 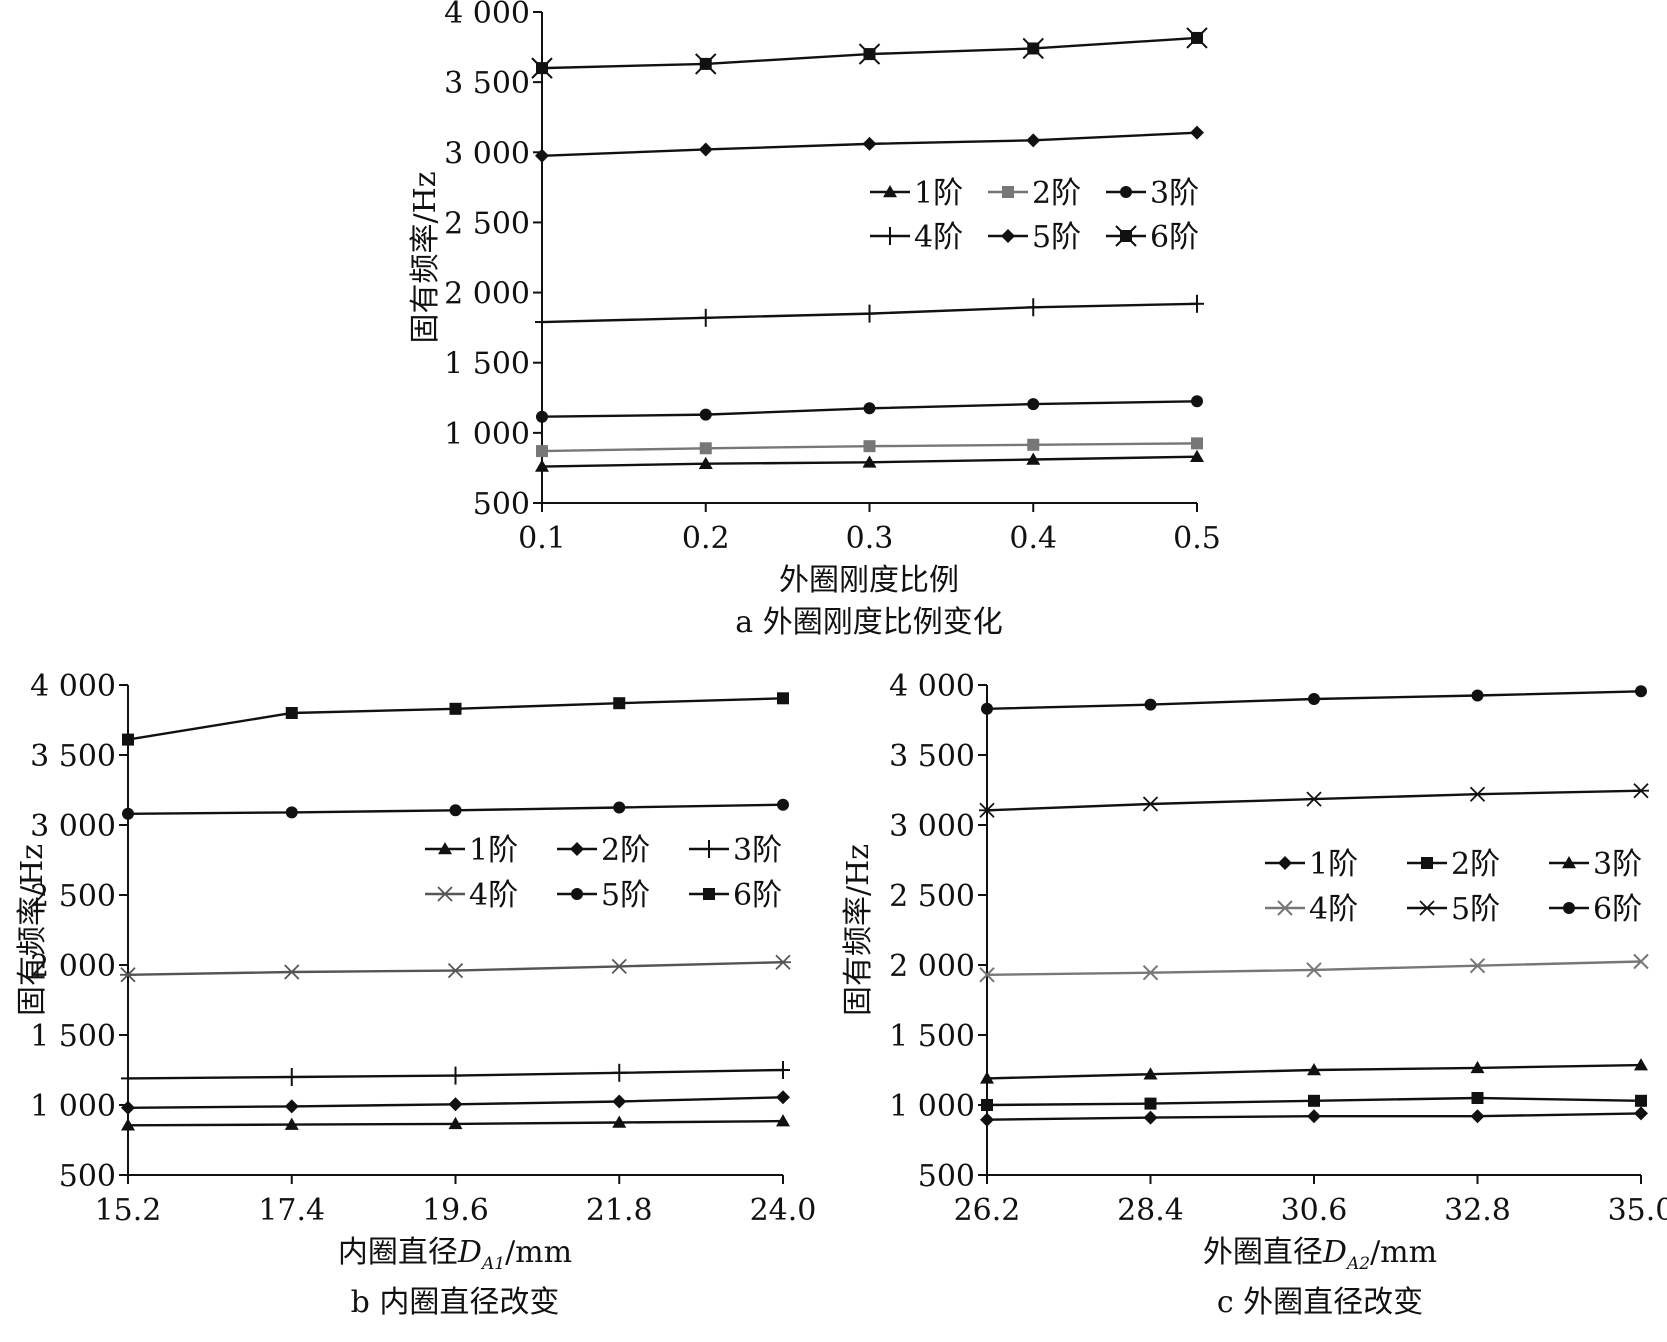 What do you see at coordinates (932, 826) in the screenshot?
I see `y-tick-label: 3 000` at bounding box center [932, 826].